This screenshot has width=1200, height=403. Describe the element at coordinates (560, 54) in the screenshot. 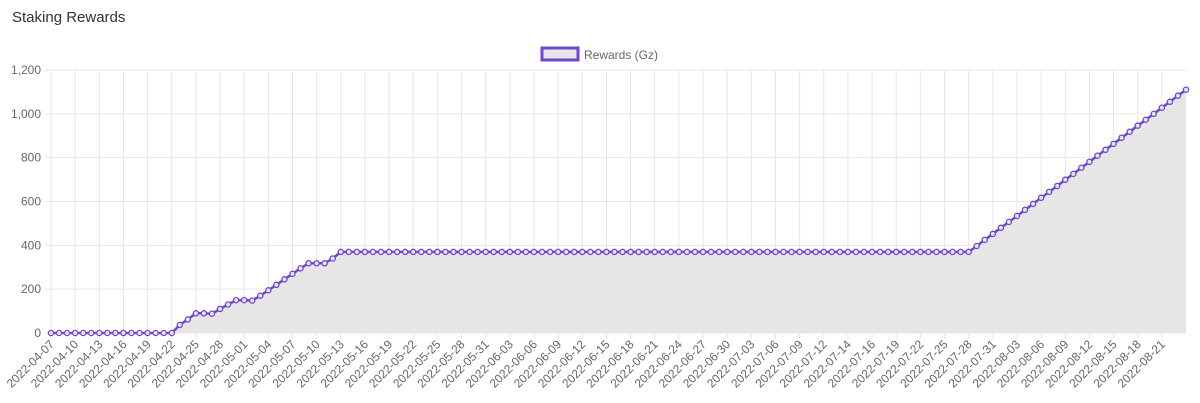

I see `legend-swatch` at that location.